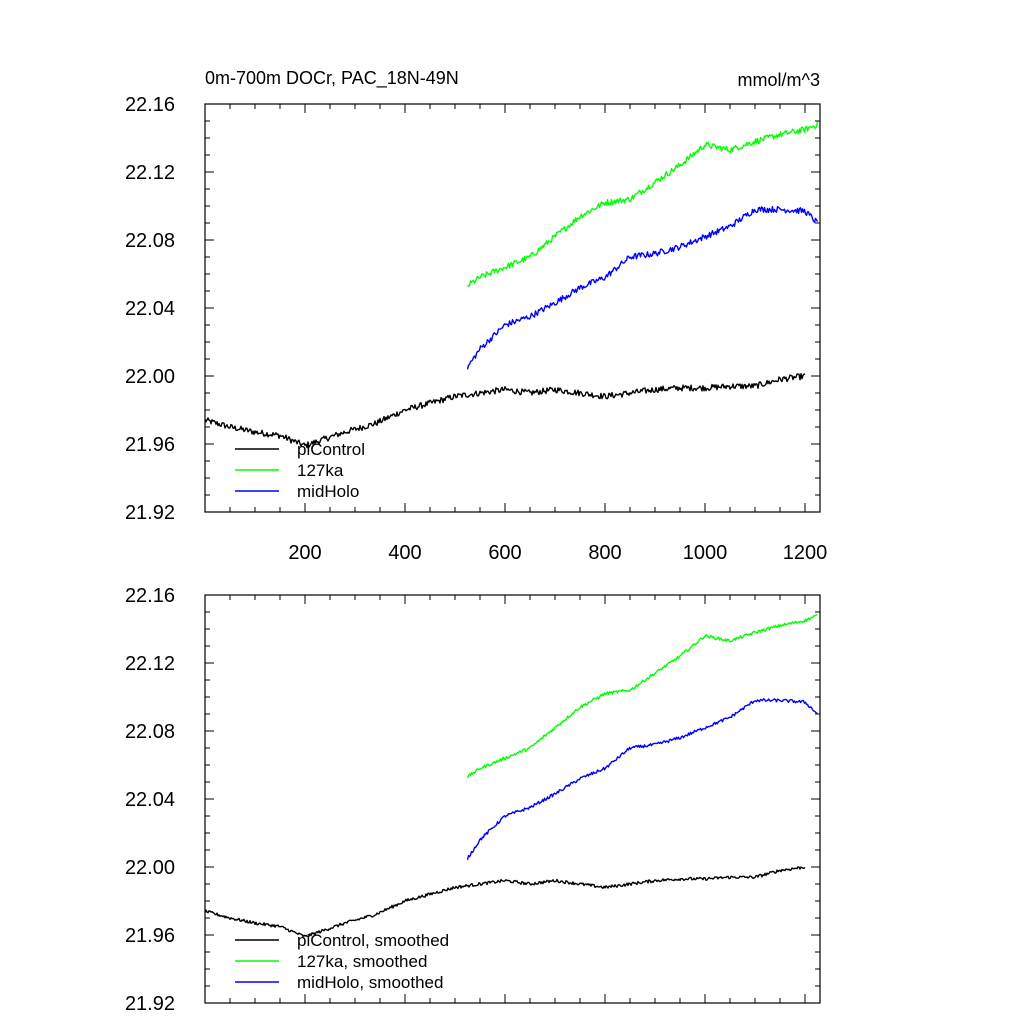  I want to click on chart-title: 0m-700m DOCr, PAC_18N-49N, so click(332, 78).